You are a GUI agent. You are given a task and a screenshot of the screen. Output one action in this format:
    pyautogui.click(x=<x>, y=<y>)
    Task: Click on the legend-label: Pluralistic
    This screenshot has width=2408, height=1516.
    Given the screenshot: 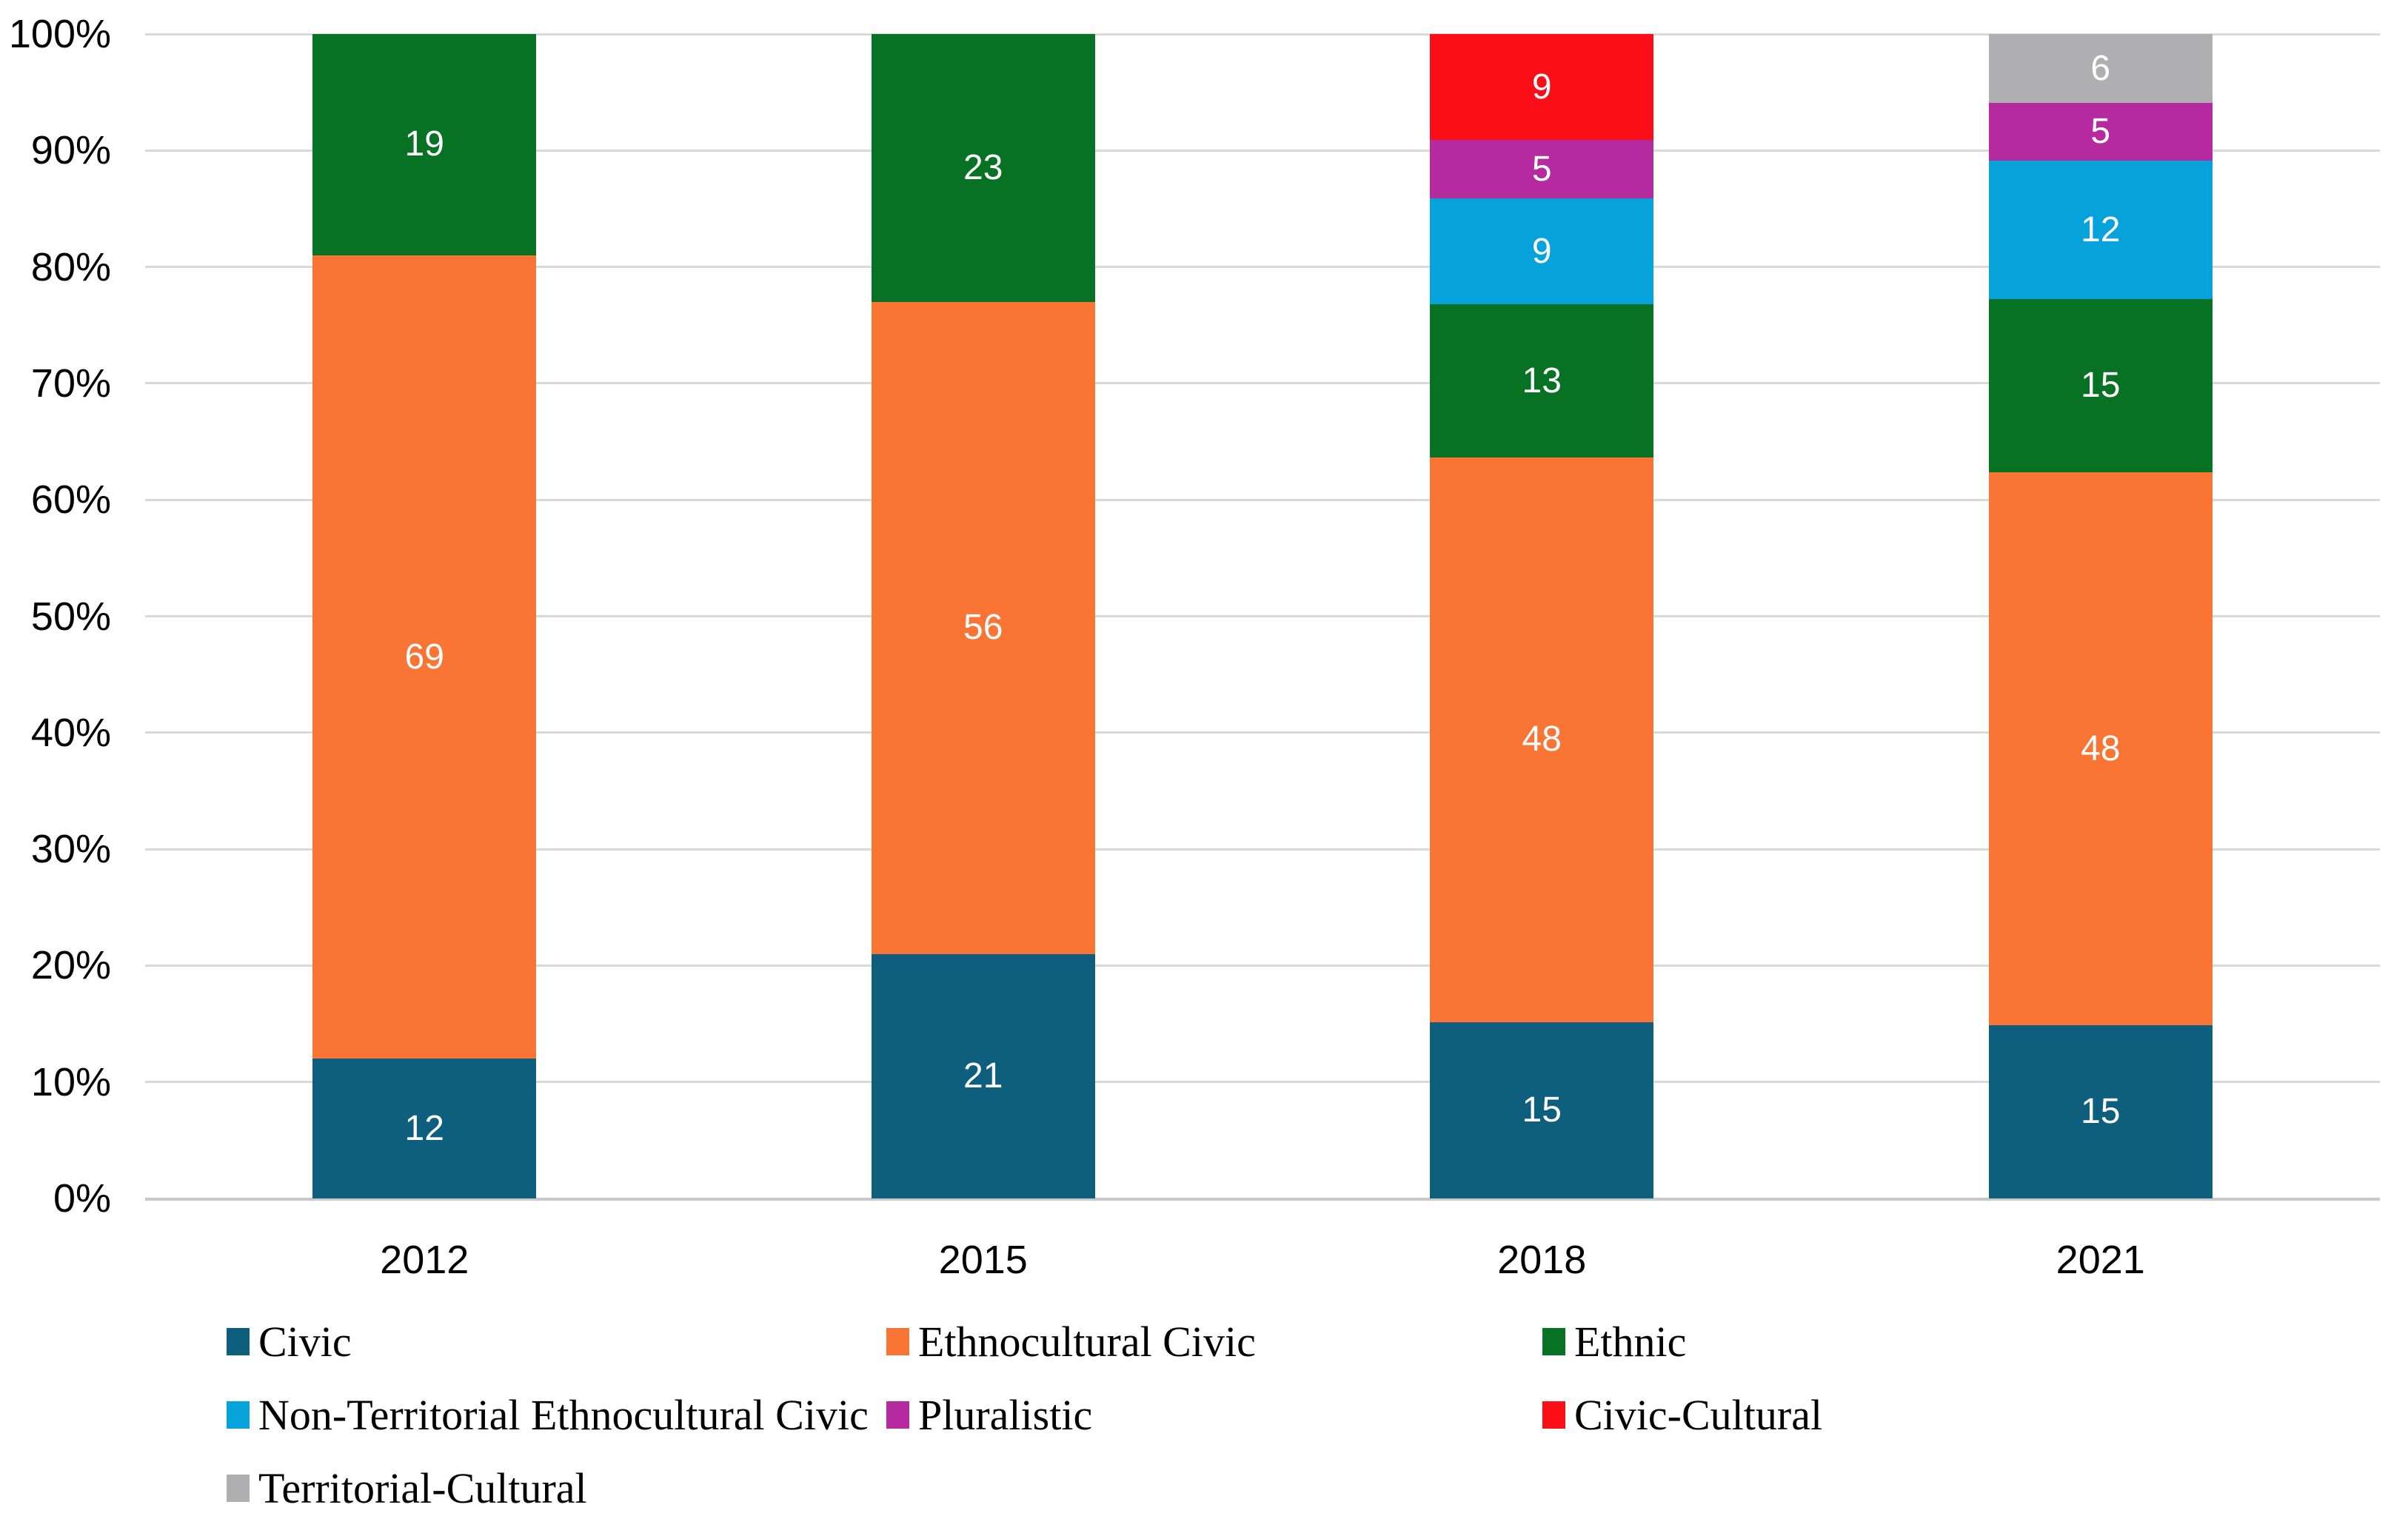 What is the action you would take?
    pyautogui.click(x=1005, y=1415)
    